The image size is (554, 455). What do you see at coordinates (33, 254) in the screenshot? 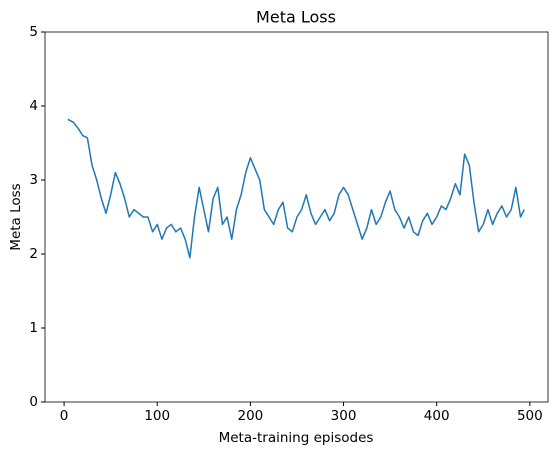
I see `y-tick-label: 2` at bounding box center [33, 254].